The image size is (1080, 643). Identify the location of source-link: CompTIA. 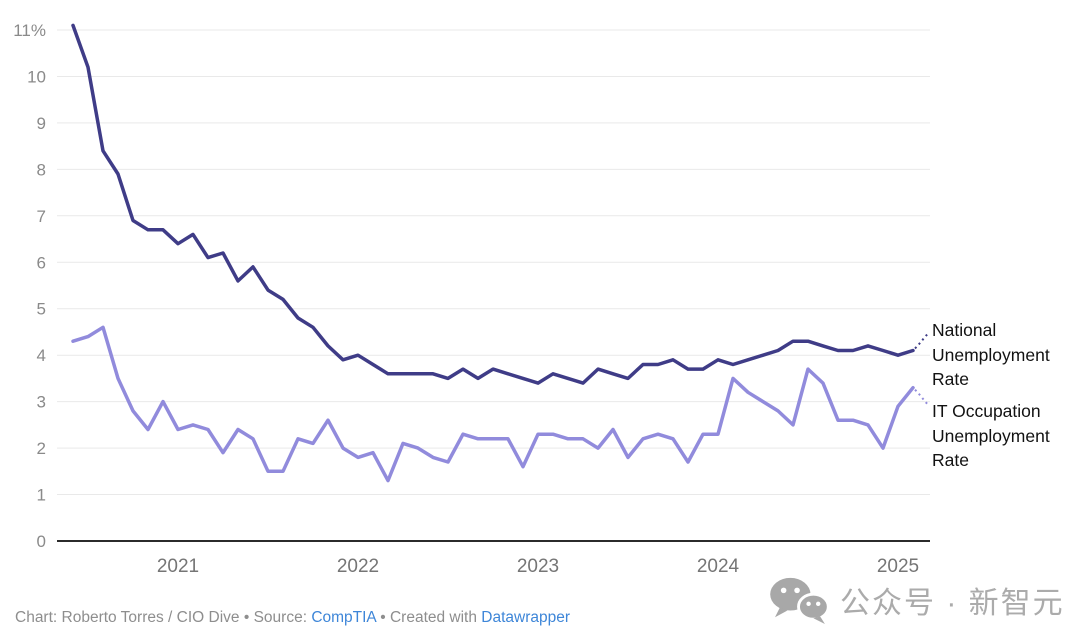
(343, 617).